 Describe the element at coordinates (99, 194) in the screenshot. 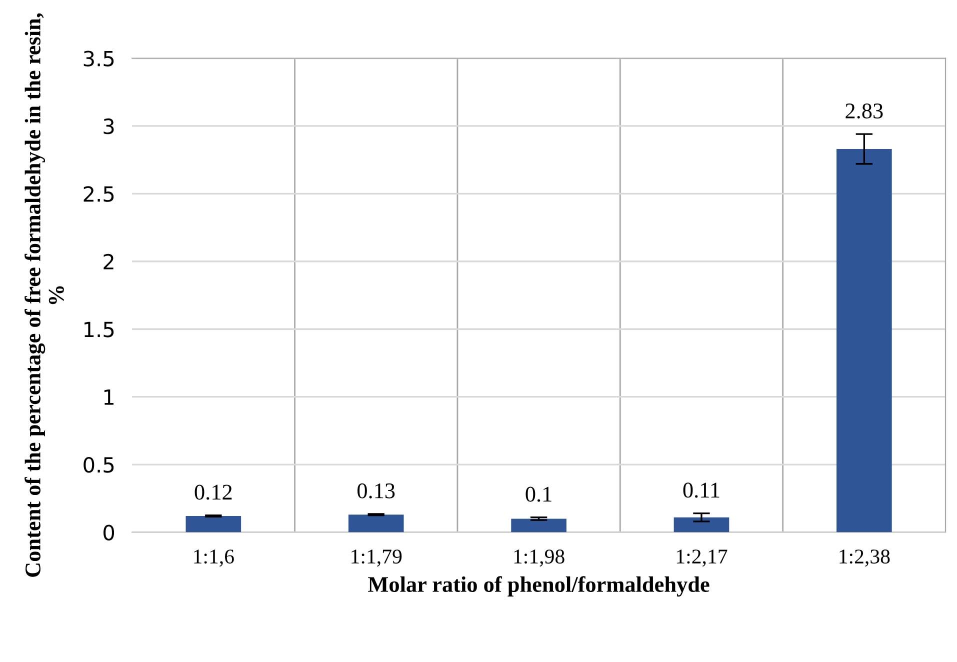

I see `y-tick-label: 2.5` at that location.